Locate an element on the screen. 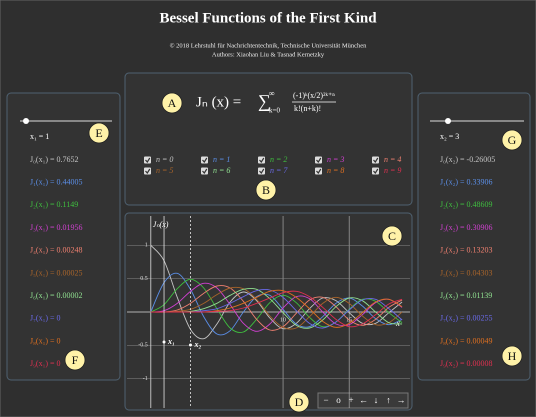 The height and width of the screenshot is (417, 536). annotation-letter: A is located at coordinates (172, 103).